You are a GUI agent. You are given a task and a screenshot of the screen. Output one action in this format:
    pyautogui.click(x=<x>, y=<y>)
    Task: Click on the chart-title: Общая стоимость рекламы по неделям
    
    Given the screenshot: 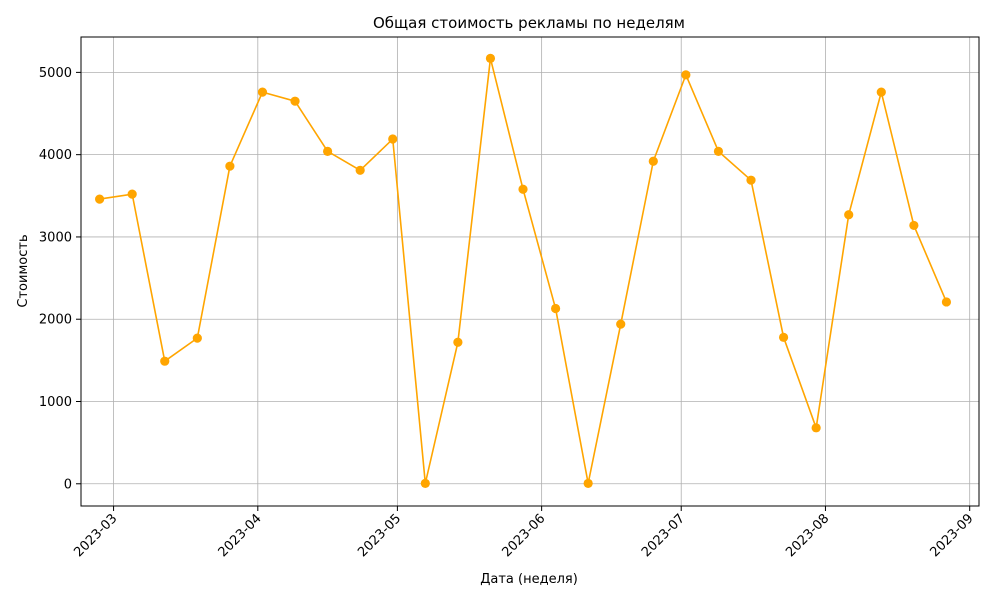 What is the action you would take?
    pyautogui.click(x=529, y=23)
    